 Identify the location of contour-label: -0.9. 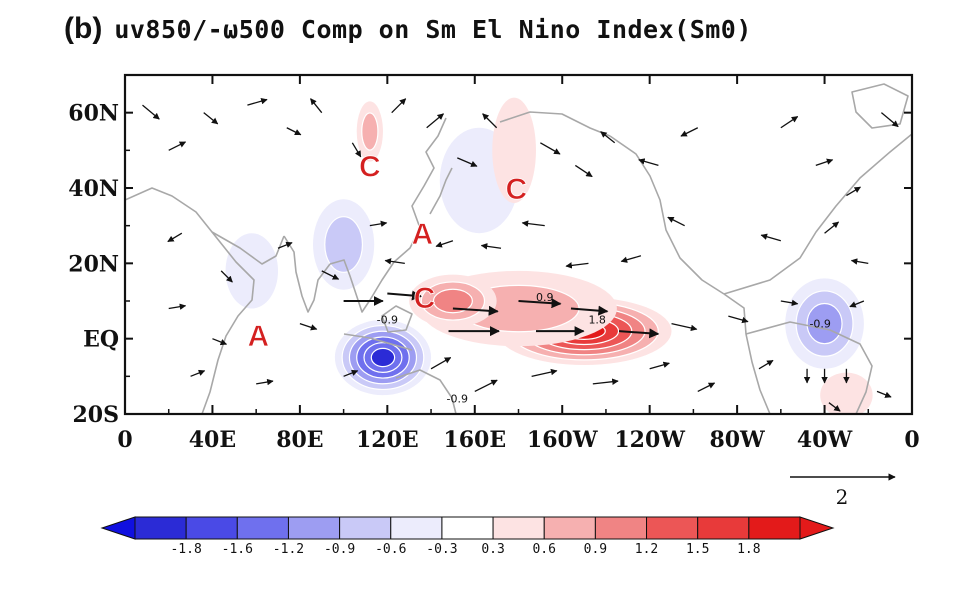
(819, 323).